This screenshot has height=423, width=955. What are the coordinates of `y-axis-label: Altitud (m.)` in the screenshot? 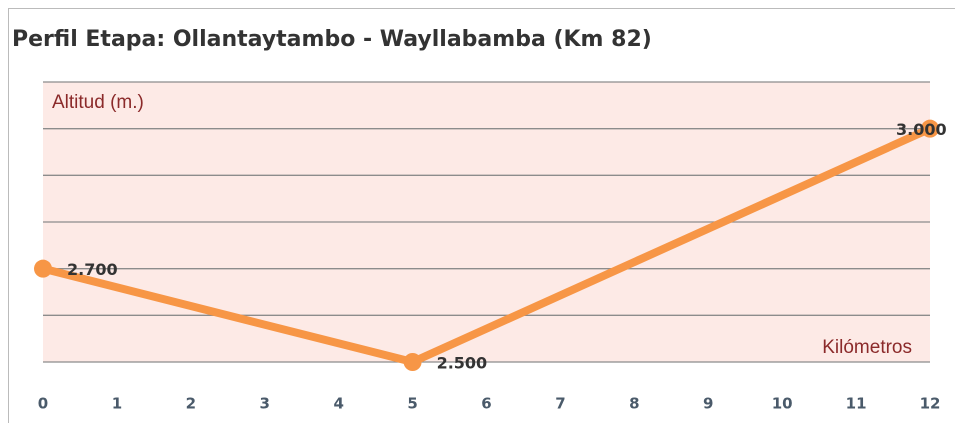 It's located at (98, 102).